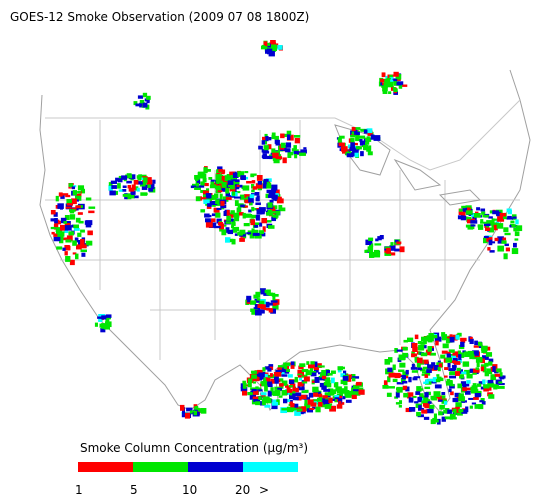 The height and width of the screenshot is (504, 540). Describe the element at coordinates (242, 490) in the screenshot. I see `legend-label: 20` at that location.